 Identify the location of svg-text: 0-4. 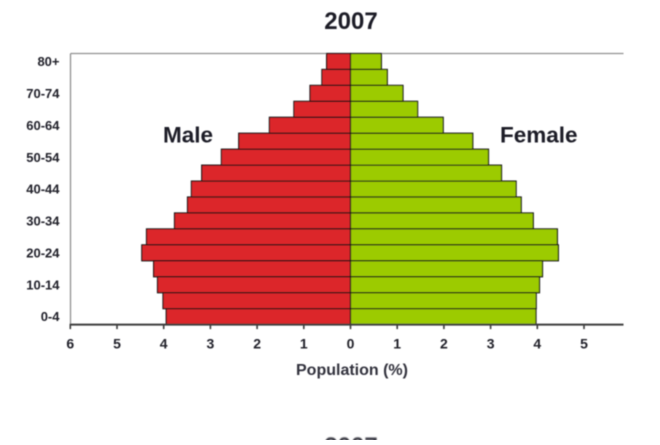
(51, 316).